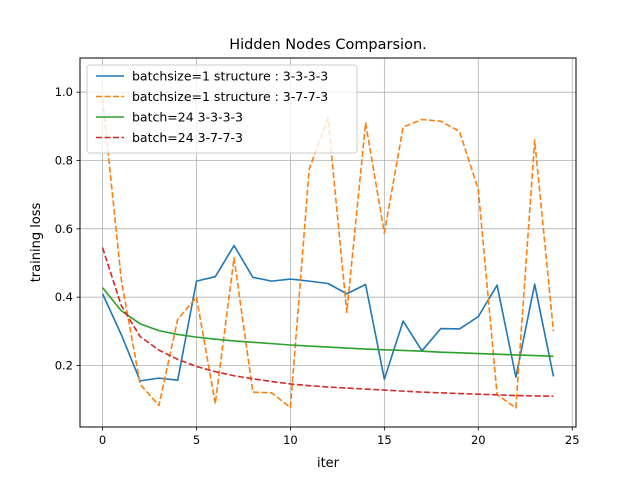 The image size is (640, 484). I want to click on x-tick-label: 15, so click(384, 440).